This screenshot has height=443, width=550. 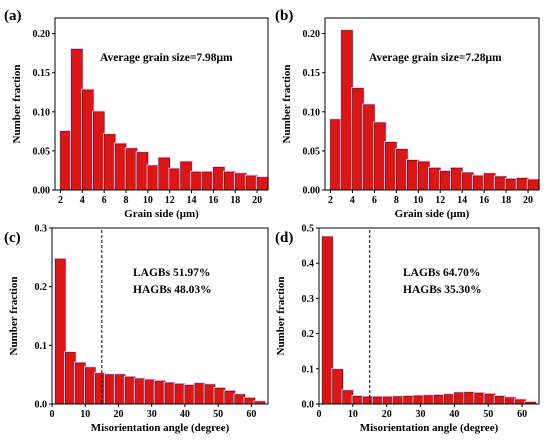 I want to click on annotation-text: Average grain size=7.98μm, so click(x=166, y=58).